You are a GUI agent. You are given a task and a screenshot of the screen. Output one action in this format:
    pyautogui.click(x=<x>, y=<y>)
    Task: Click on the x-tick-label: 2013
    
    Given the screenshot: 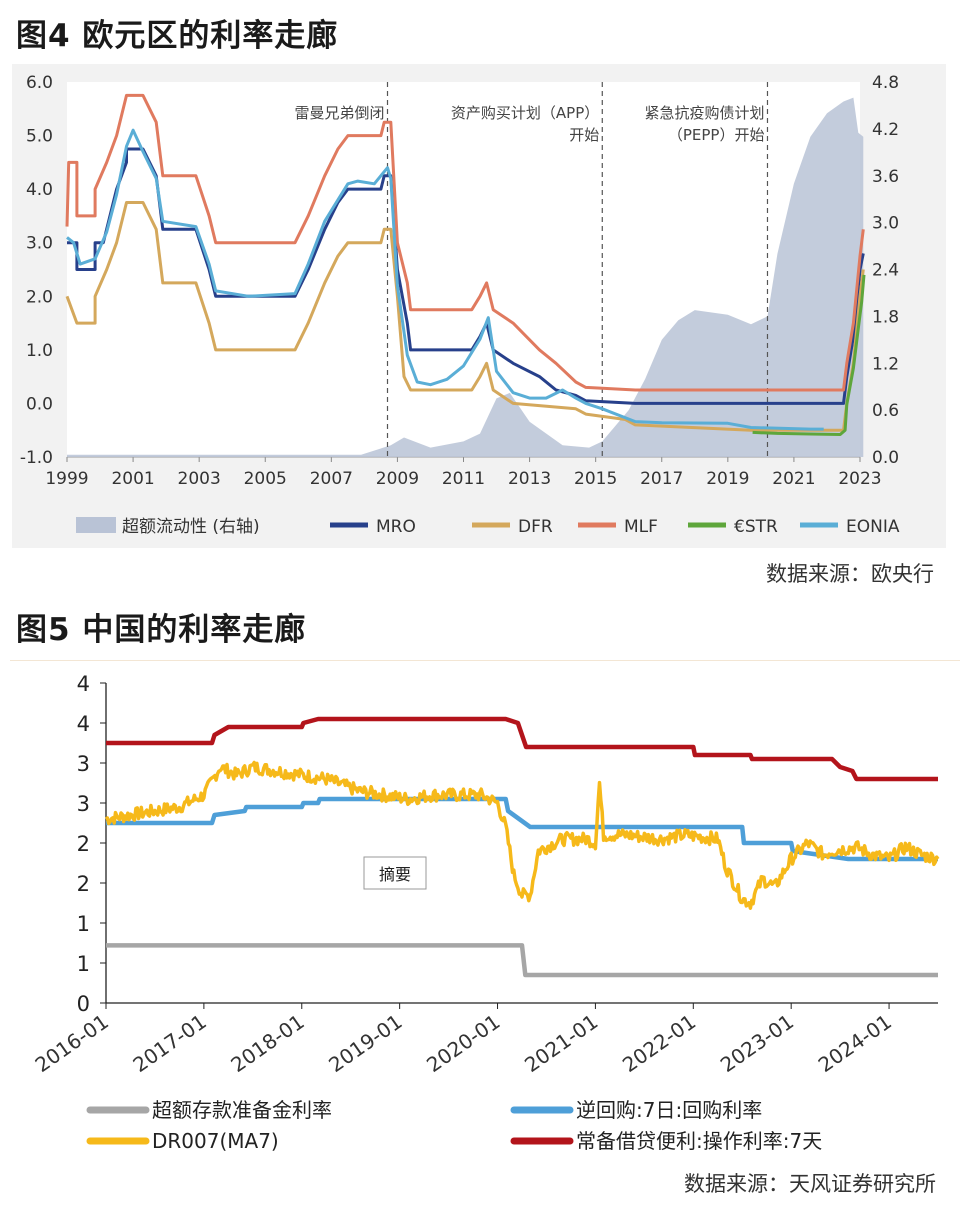 What is the action you would take?
    pyautogui.click(x=529, y=479)
    